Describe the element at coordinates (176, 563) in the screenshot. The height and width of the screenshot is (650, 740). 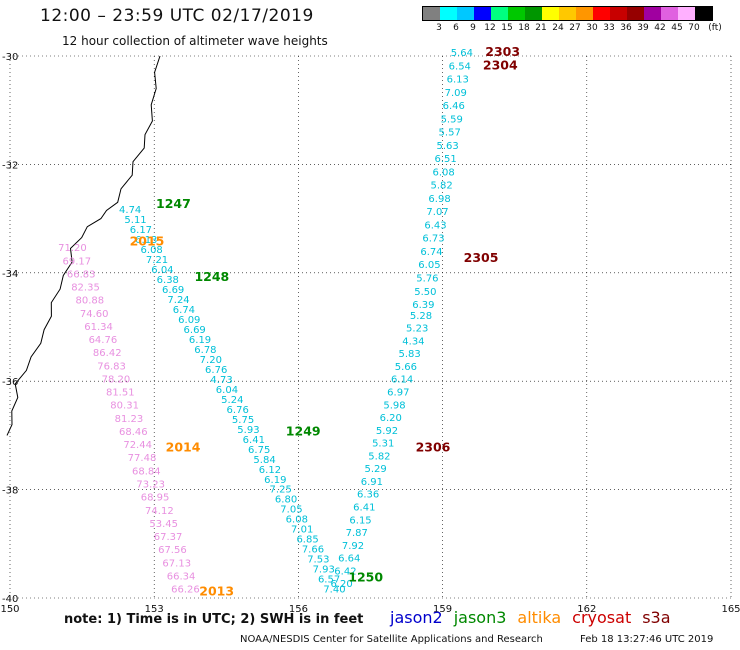
I see `altika-wave-value: 67.13` at that location.